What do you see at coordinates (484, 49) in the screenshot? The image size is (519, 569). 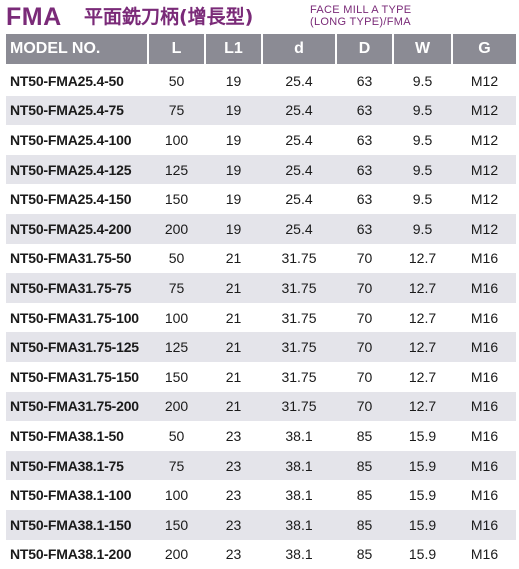 I see `column-header-g: G` at bounding box center [484, 49].